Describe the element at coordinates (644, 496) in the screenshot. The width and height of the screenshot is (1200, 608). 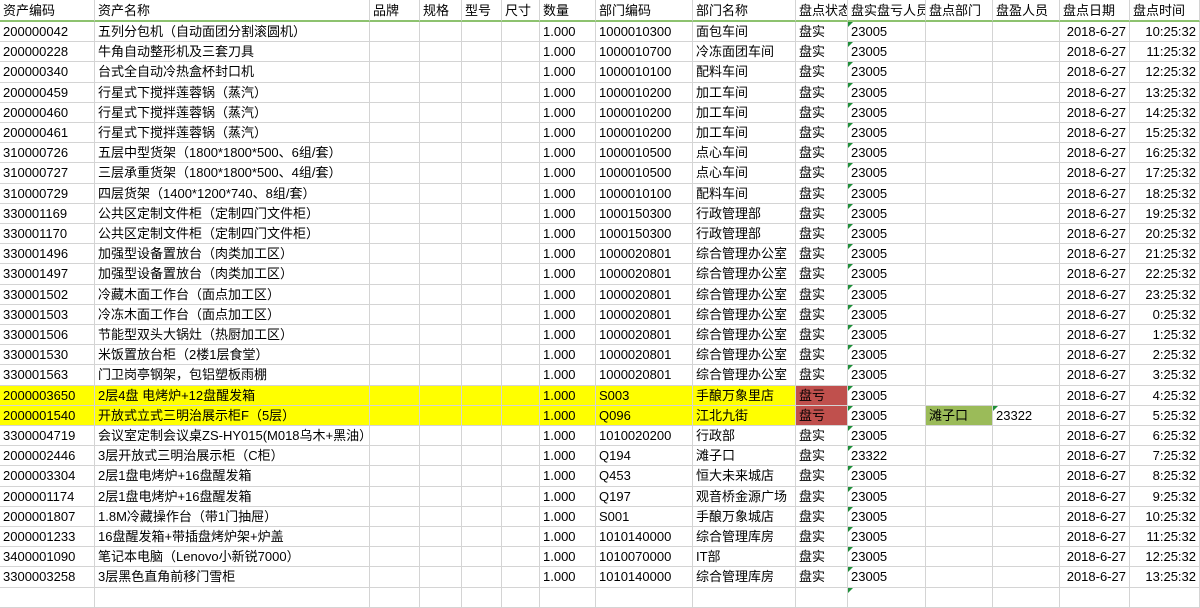
I see `dept-code-cell: Q197` at that location.